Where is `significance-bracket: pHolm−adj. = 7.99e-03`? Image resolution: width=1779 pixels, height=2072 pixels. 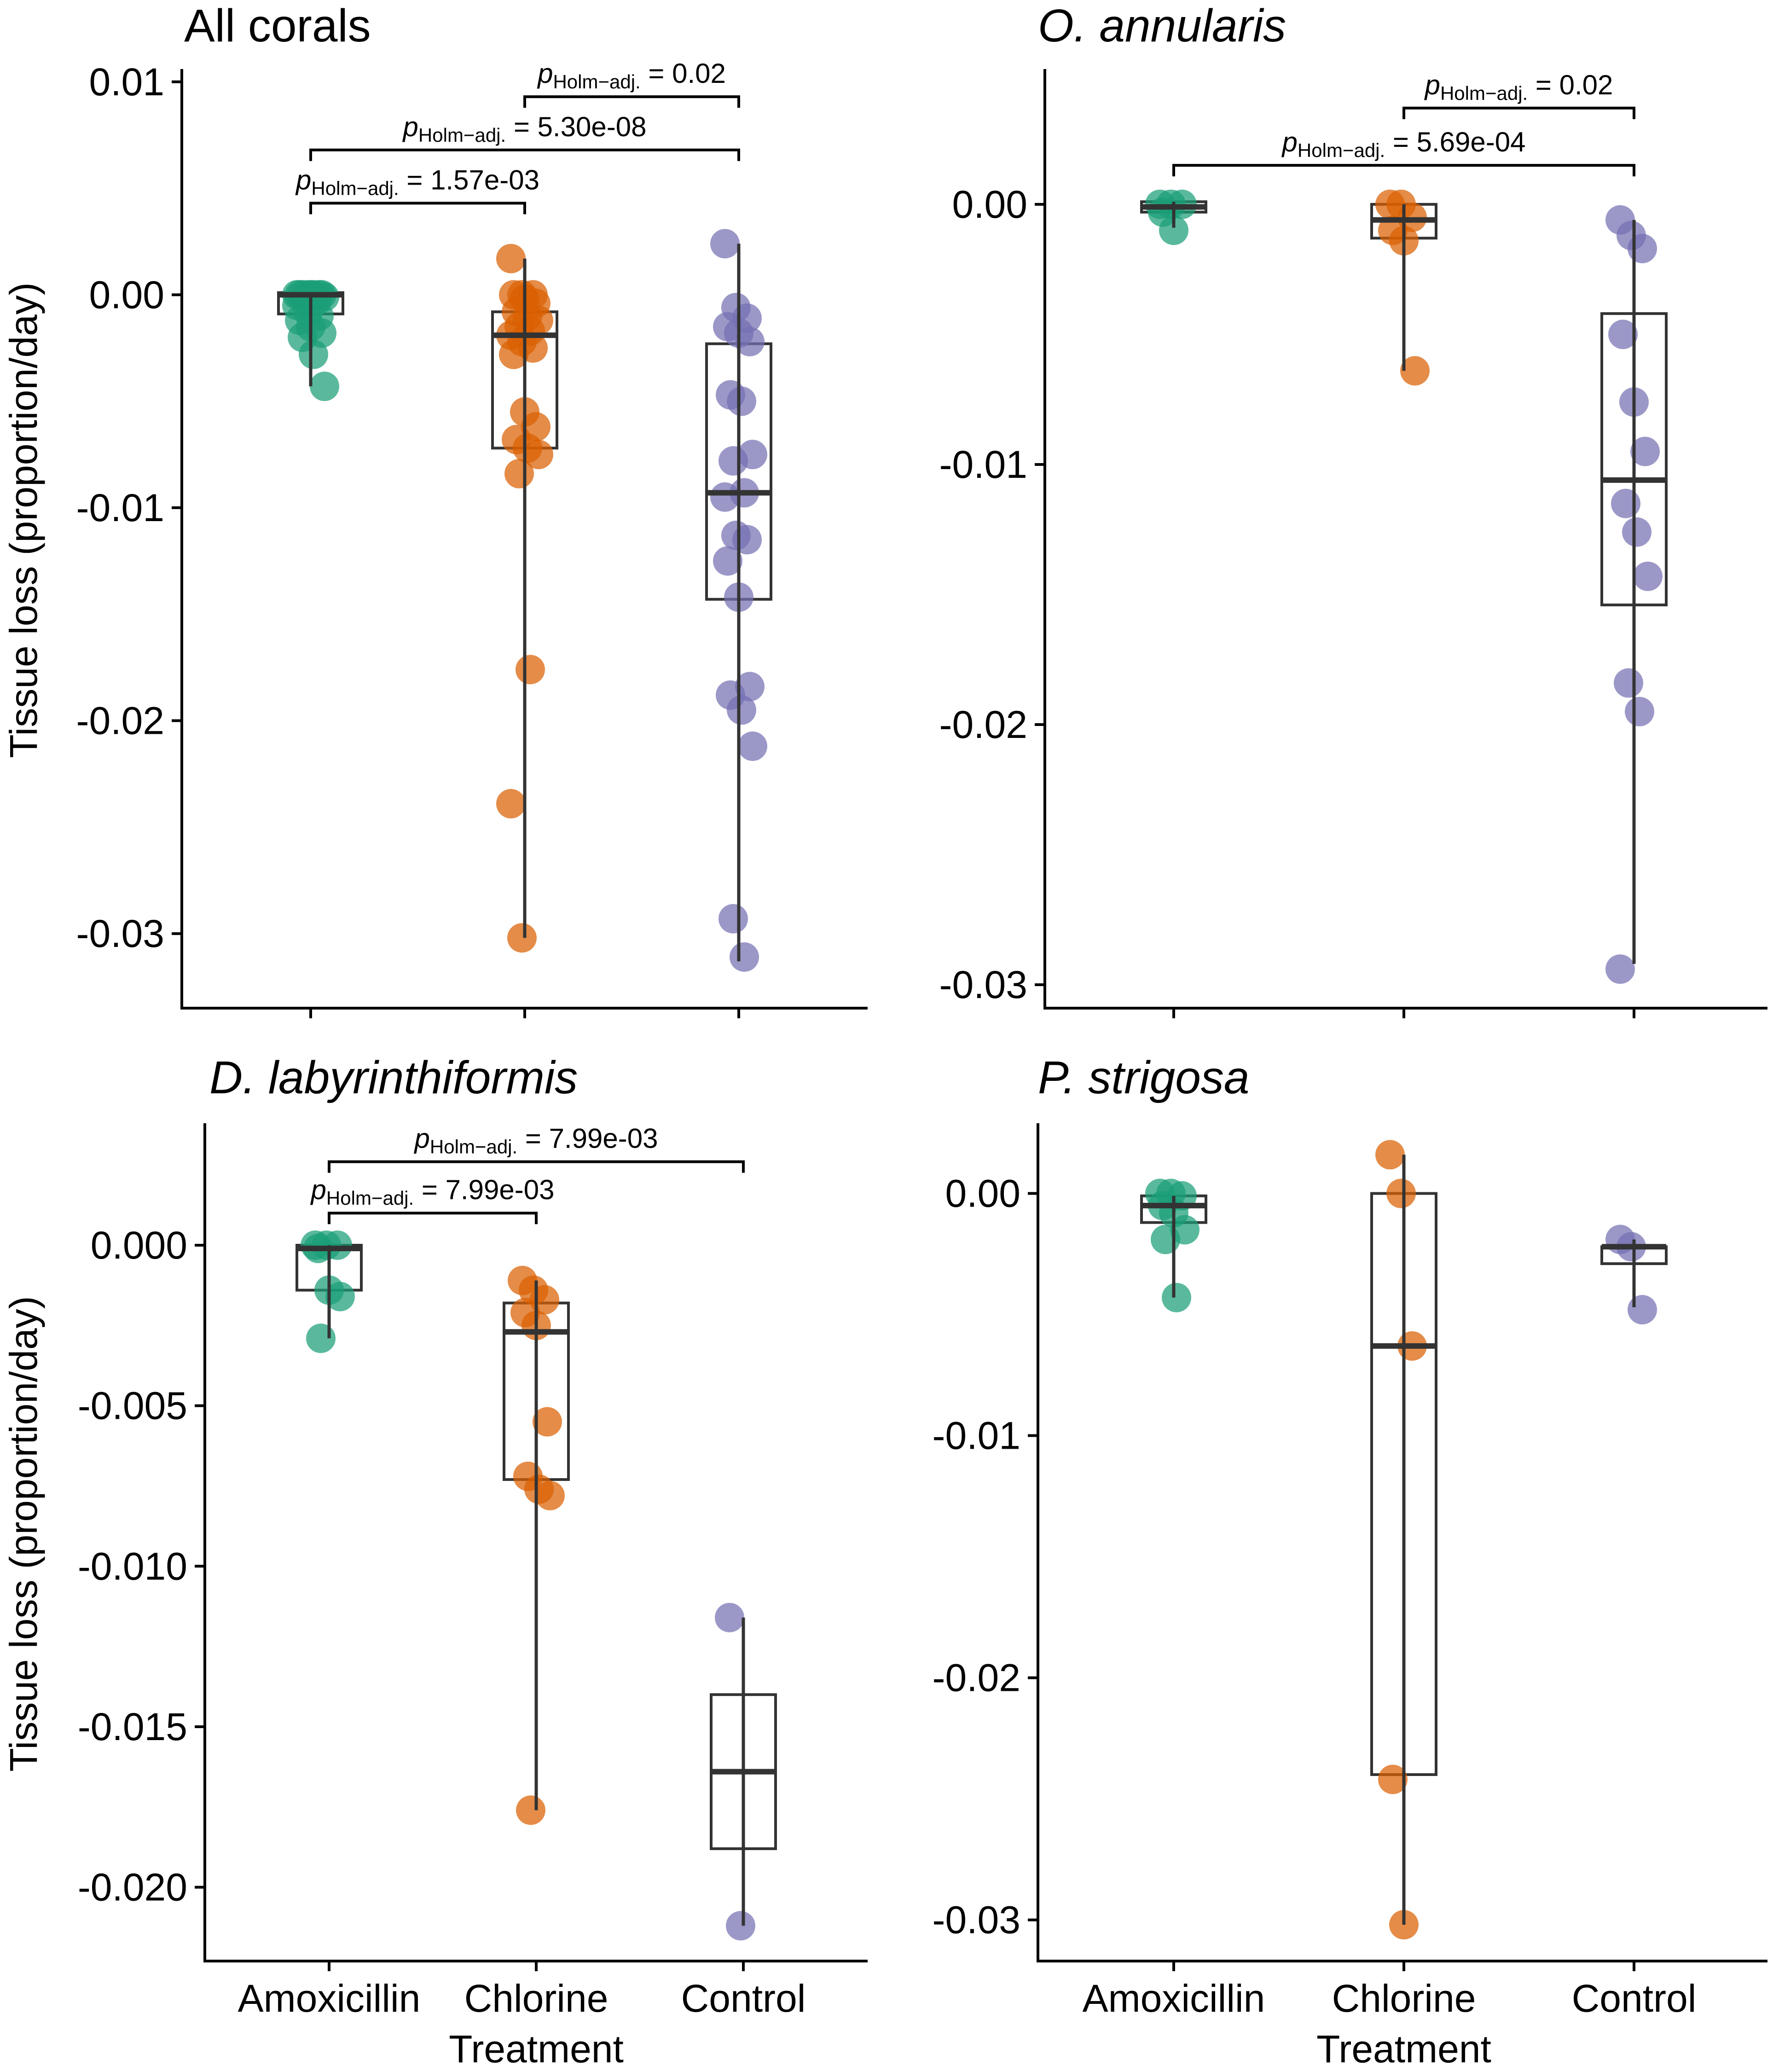 significance-bracket: pHolm−adj. = 7.99e-03 is located at coordinates (536, 1148).